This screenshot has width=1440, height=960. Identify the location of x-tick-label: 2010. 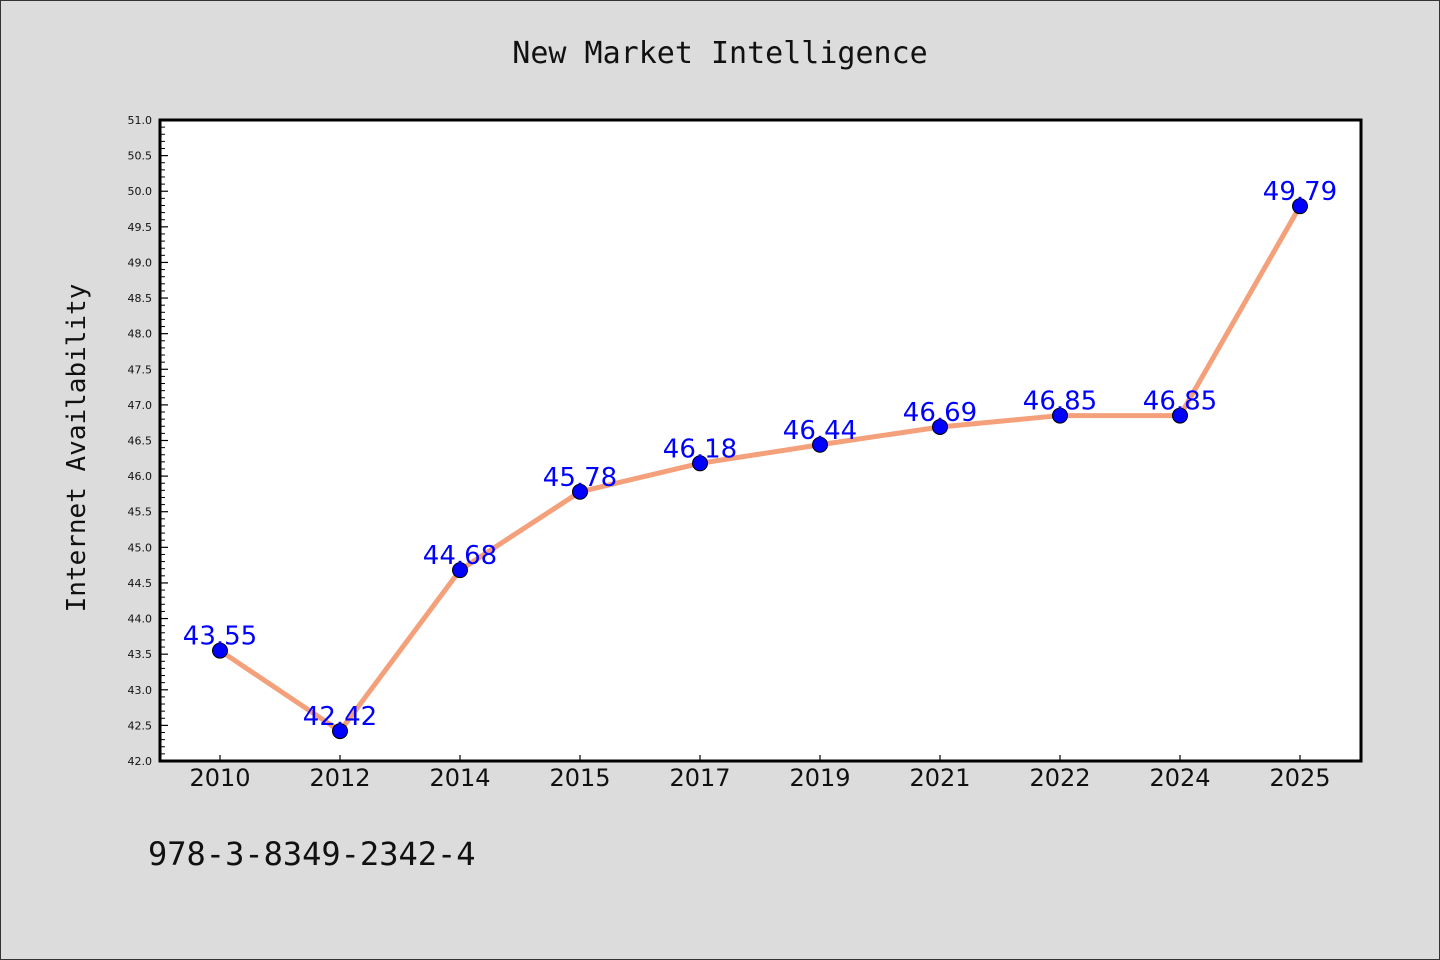
(219, 778).